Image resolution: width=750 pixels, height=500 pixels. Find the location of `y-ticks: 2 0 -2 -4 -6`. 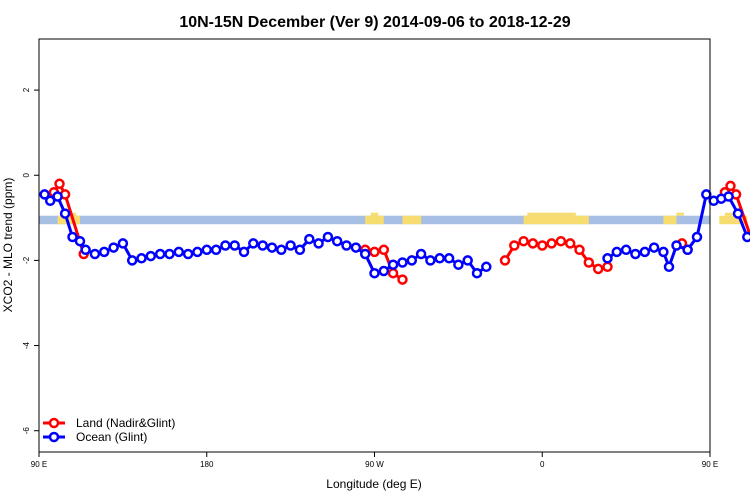

y-ticks: 2 0 -2 -4 -6 is located at coordinates (30, 260).